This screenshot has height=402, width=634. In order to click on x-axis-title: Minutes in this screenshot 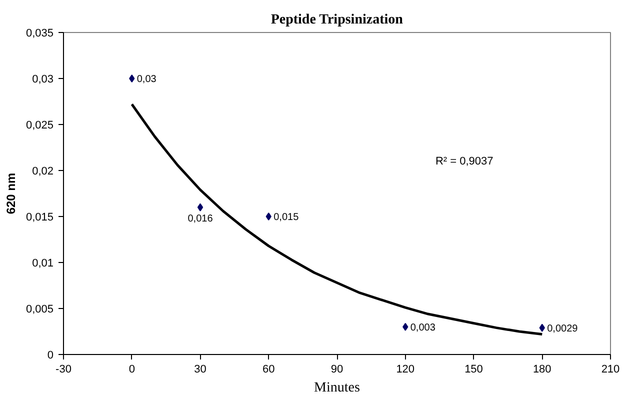, I will do `click(337, 388)`.